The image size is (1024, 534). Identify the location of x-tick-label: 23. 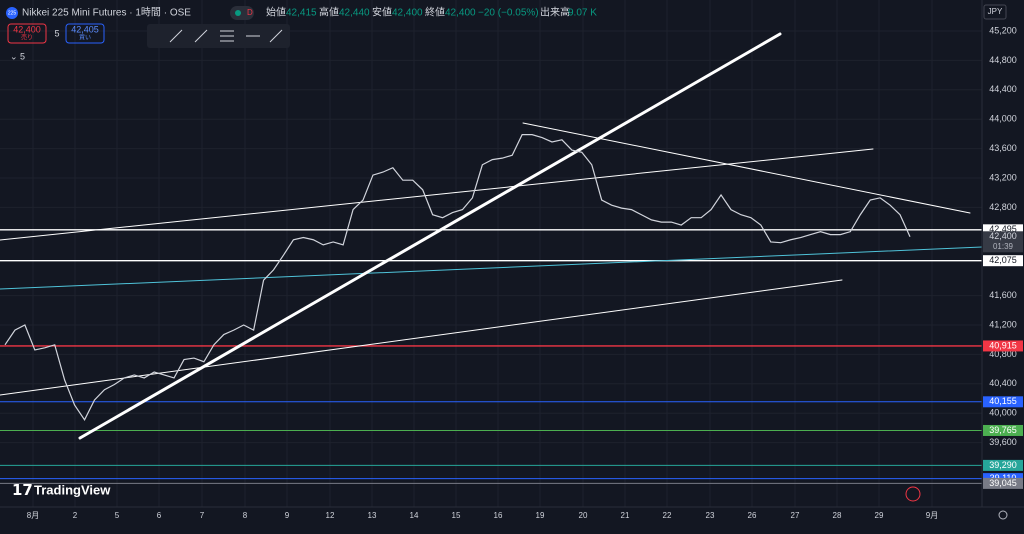
(710, 515).